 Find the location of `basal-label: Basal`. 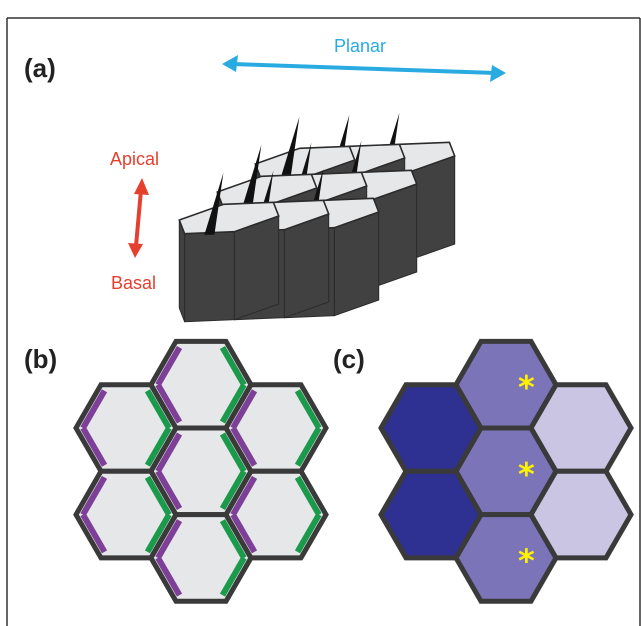

basal-label: Basal is located at coordinates (133, 283).